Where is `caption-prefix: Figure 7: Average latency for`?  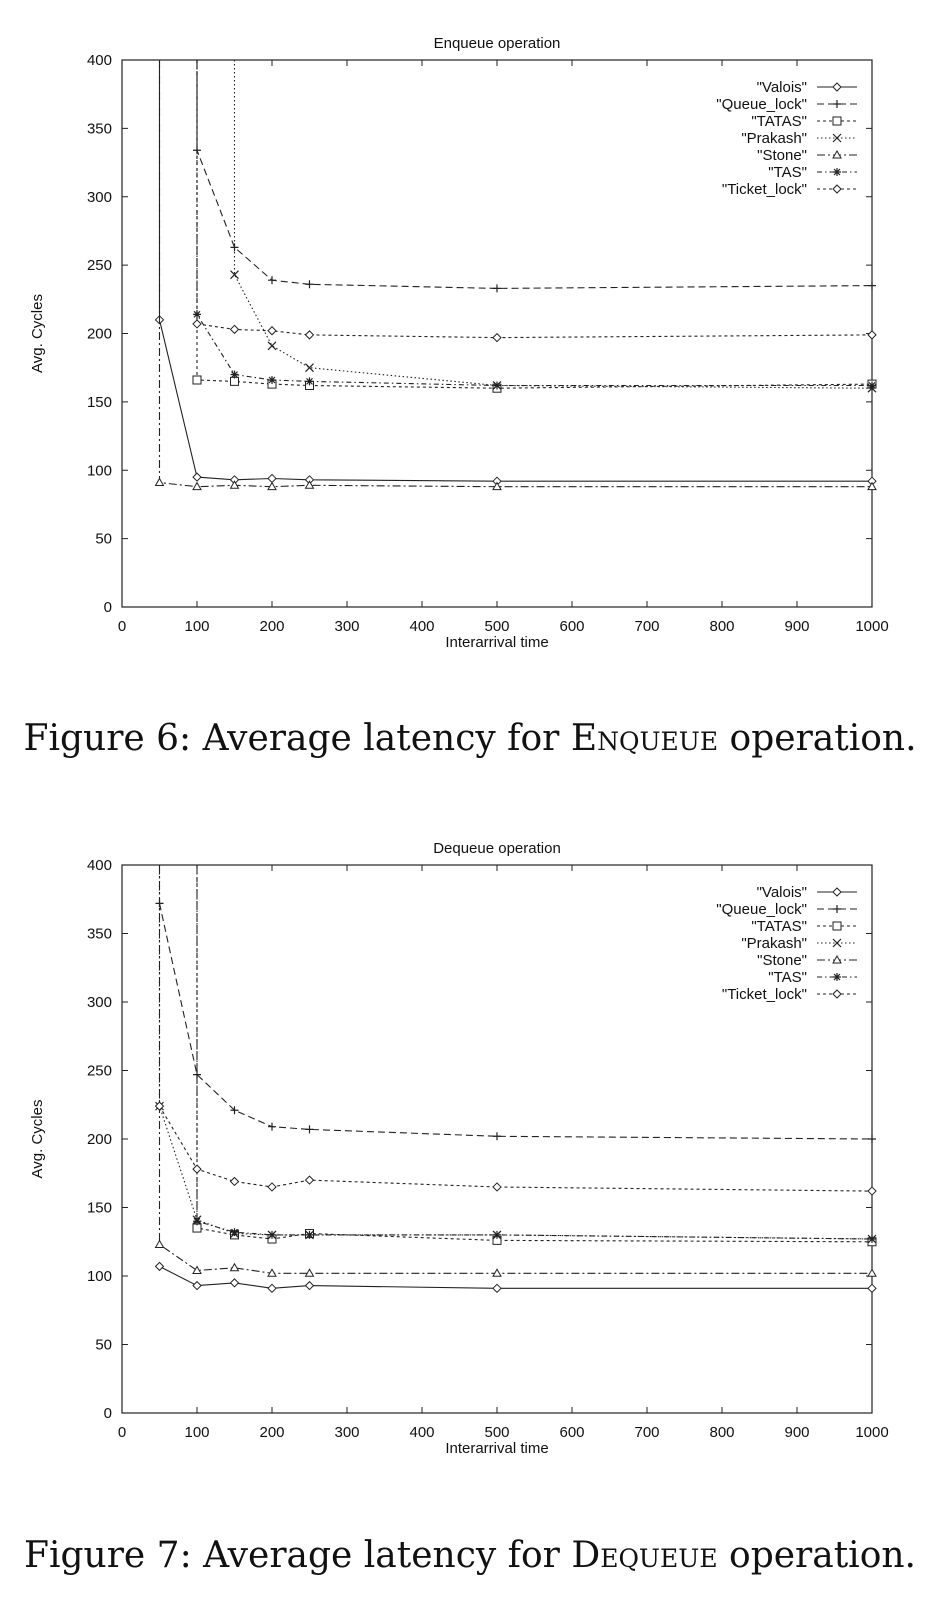
caption-prefix: Figure 7: Average latency for is located at coordinates (297, 1555).